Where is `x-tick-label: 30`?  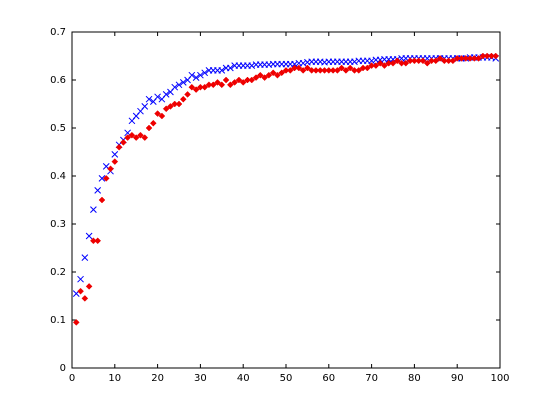
x-tick-label: 30 is located at coordinates (200, 378).